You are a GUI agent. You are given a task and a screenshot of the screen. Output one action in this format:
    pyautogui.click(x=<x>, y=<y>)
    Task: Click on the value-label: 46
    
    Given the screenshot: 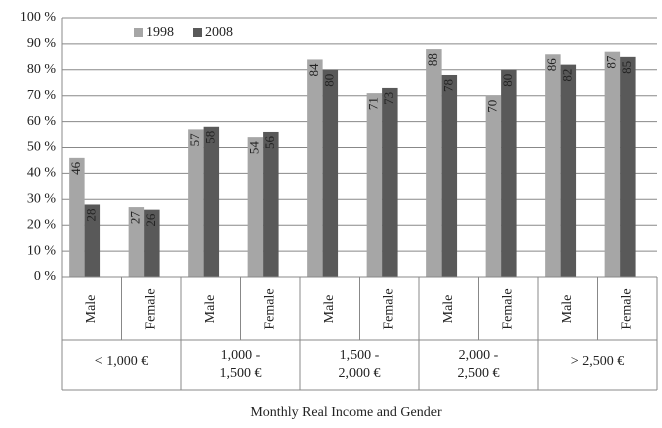 What is the action you would take?
    pyautogui.click(x=75, y=168)
    